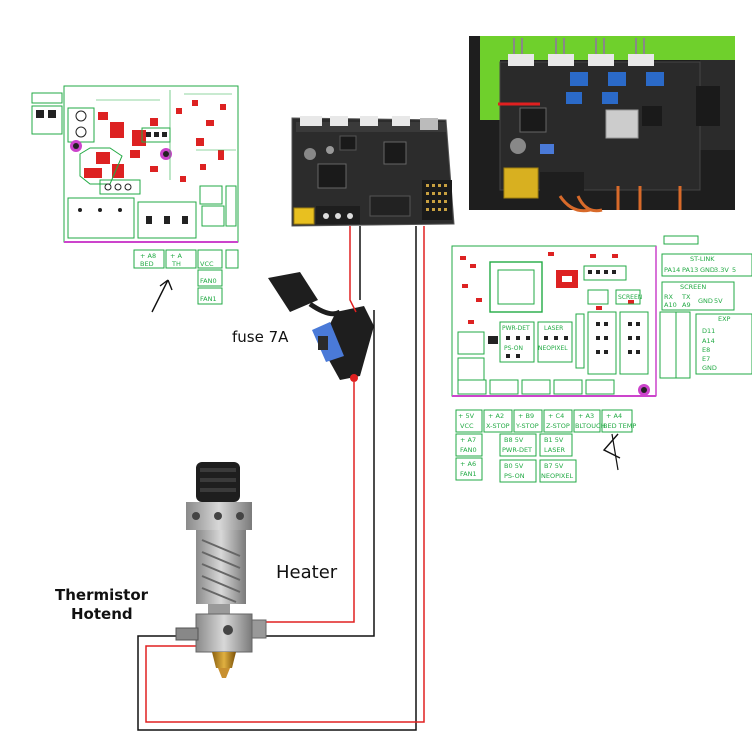 Image resolution: width=752 pixels, height=744 pixels. What do you see at coordinates (309, 502) in the screenshot?
I see `heater-wire-red` at bounding box center [309, 502].